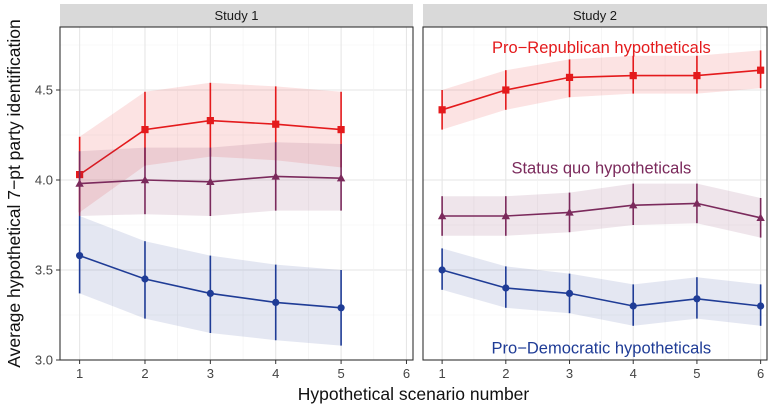 This screenshot has width=769, height=412. What do you see at coordinates (601, 48) in the screenshot?
I see `series-annotation: Pro−Republican hypotheticals` at bounding box center [601, 48].